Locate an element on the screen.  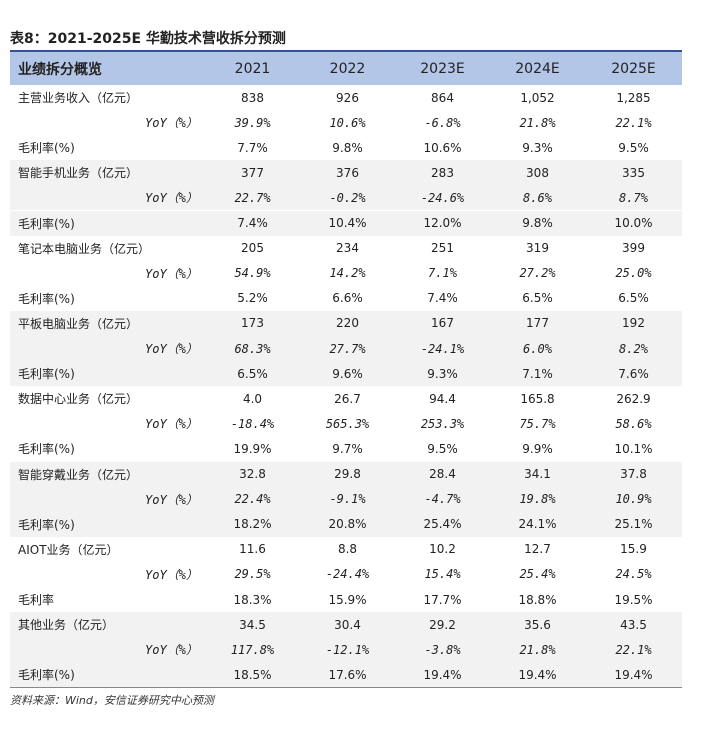
value-cell: 6.0% is located at coordinates (537, 348).